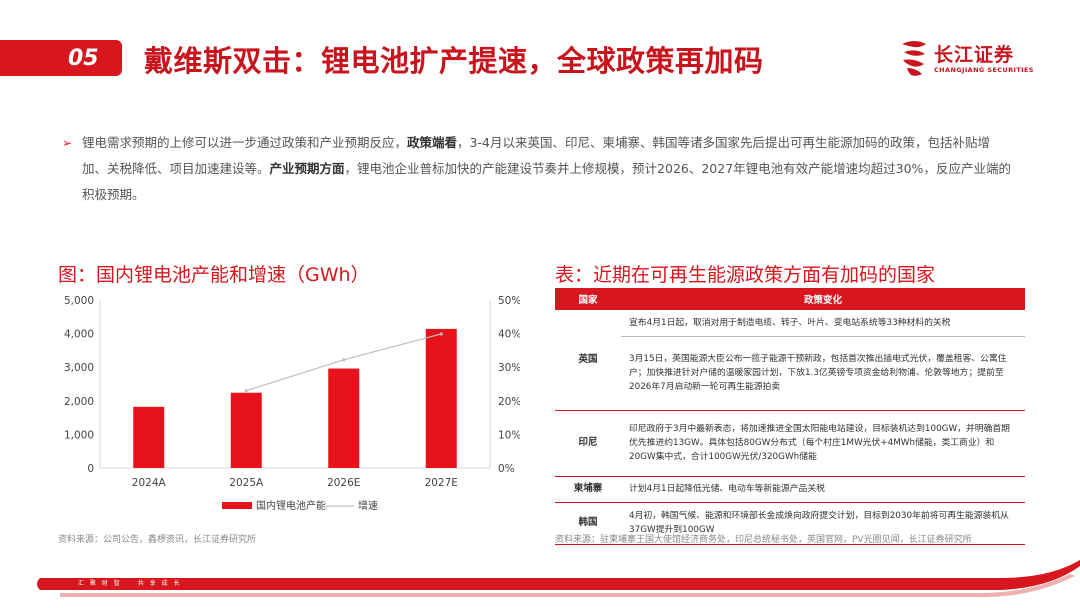  What do you see at coordinates (588, 523) in the screenshot?
I see `country-kr: 韩国` at bounding box center [588, 523].